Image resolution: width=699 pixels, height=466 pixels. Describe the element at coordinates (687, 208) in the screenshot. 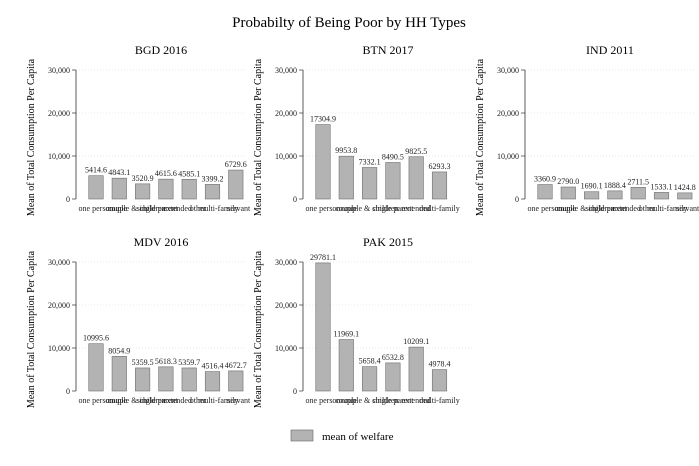

I see `category-label: servant` at that location.